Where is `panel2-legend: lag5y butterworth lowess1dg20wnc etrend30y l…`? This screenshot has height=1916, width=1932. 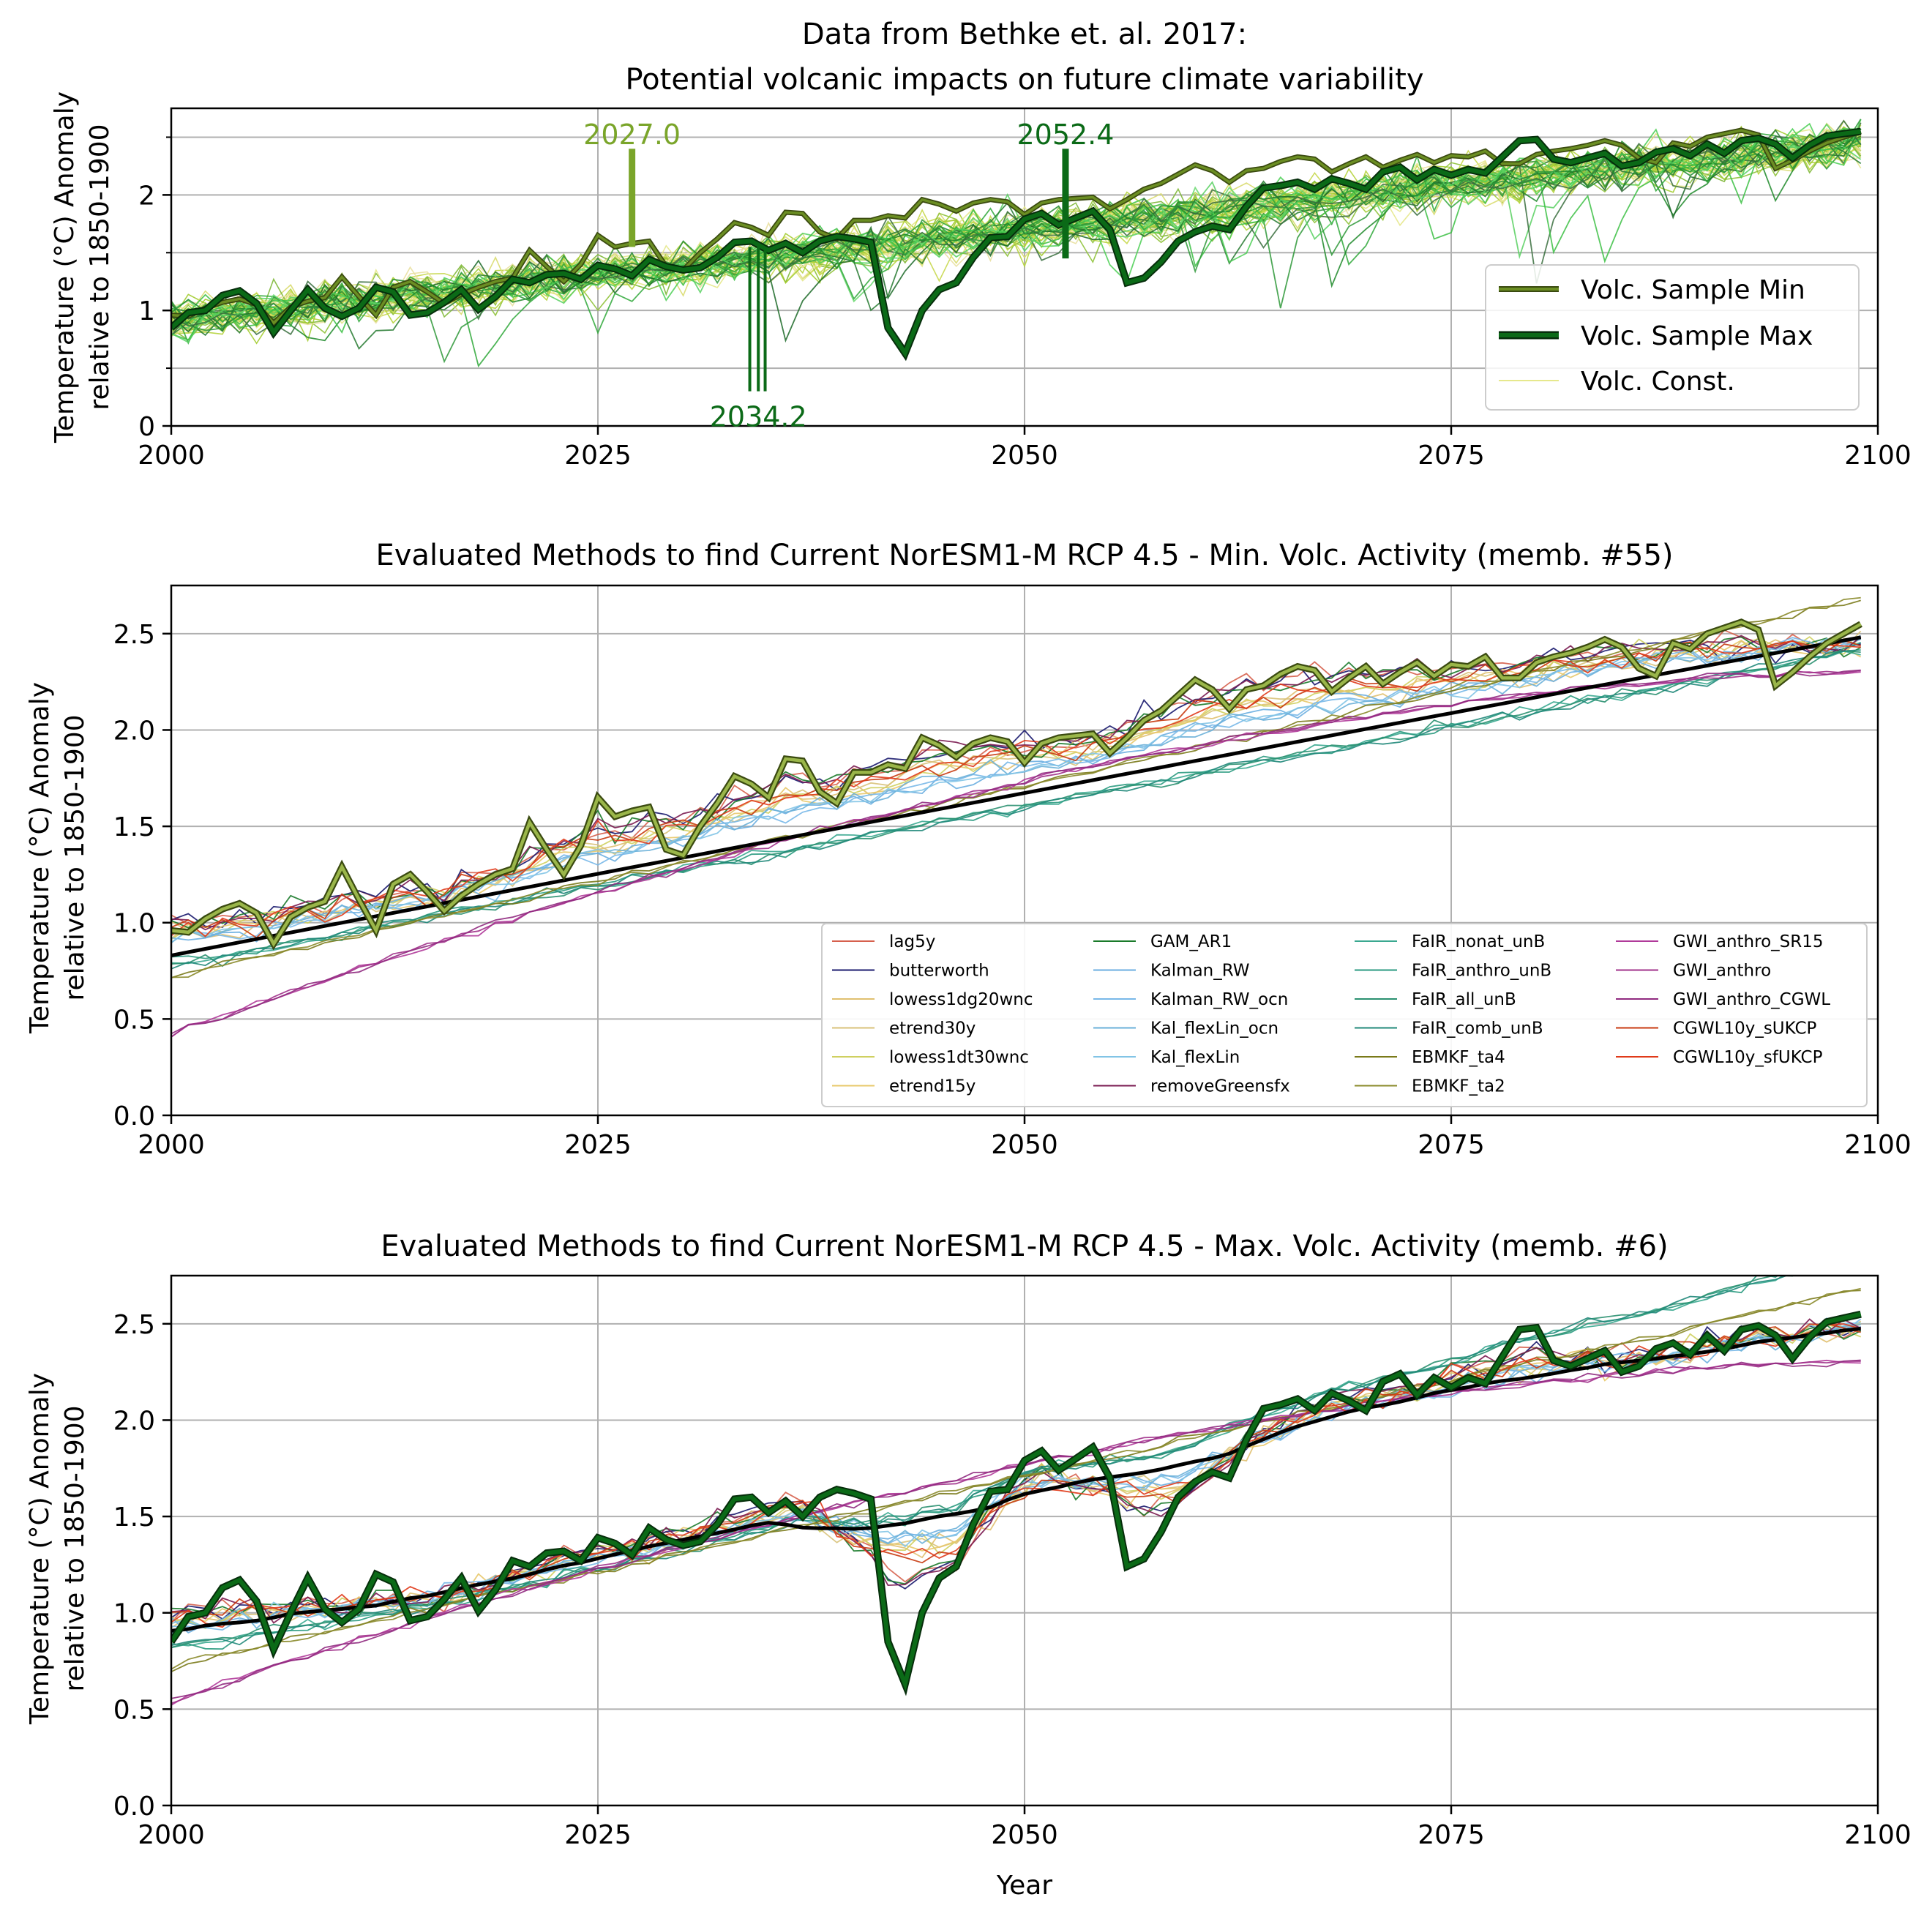 panel2-legend: lag5y butterworth lowess1dg20wnc etrend30y l… is located at coordinates (1344, 1015).